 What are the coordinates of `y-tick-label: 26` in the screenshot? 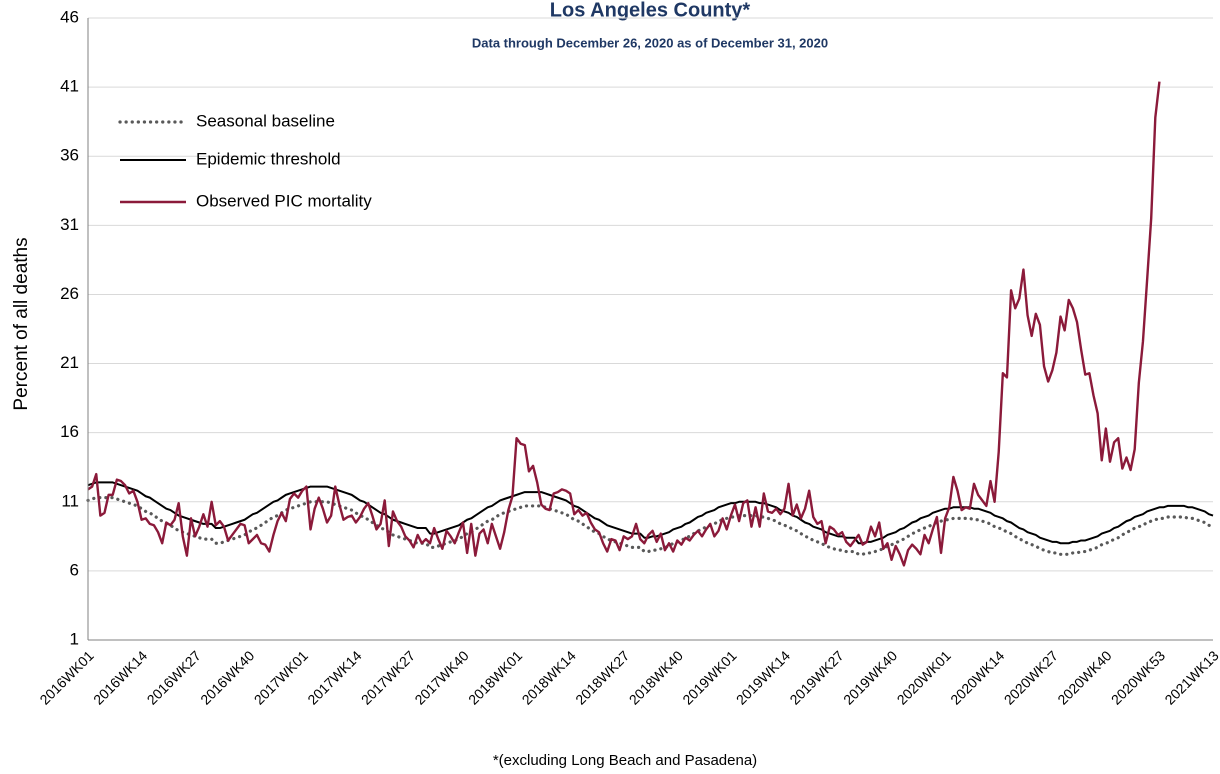 It's located at (69, 293).